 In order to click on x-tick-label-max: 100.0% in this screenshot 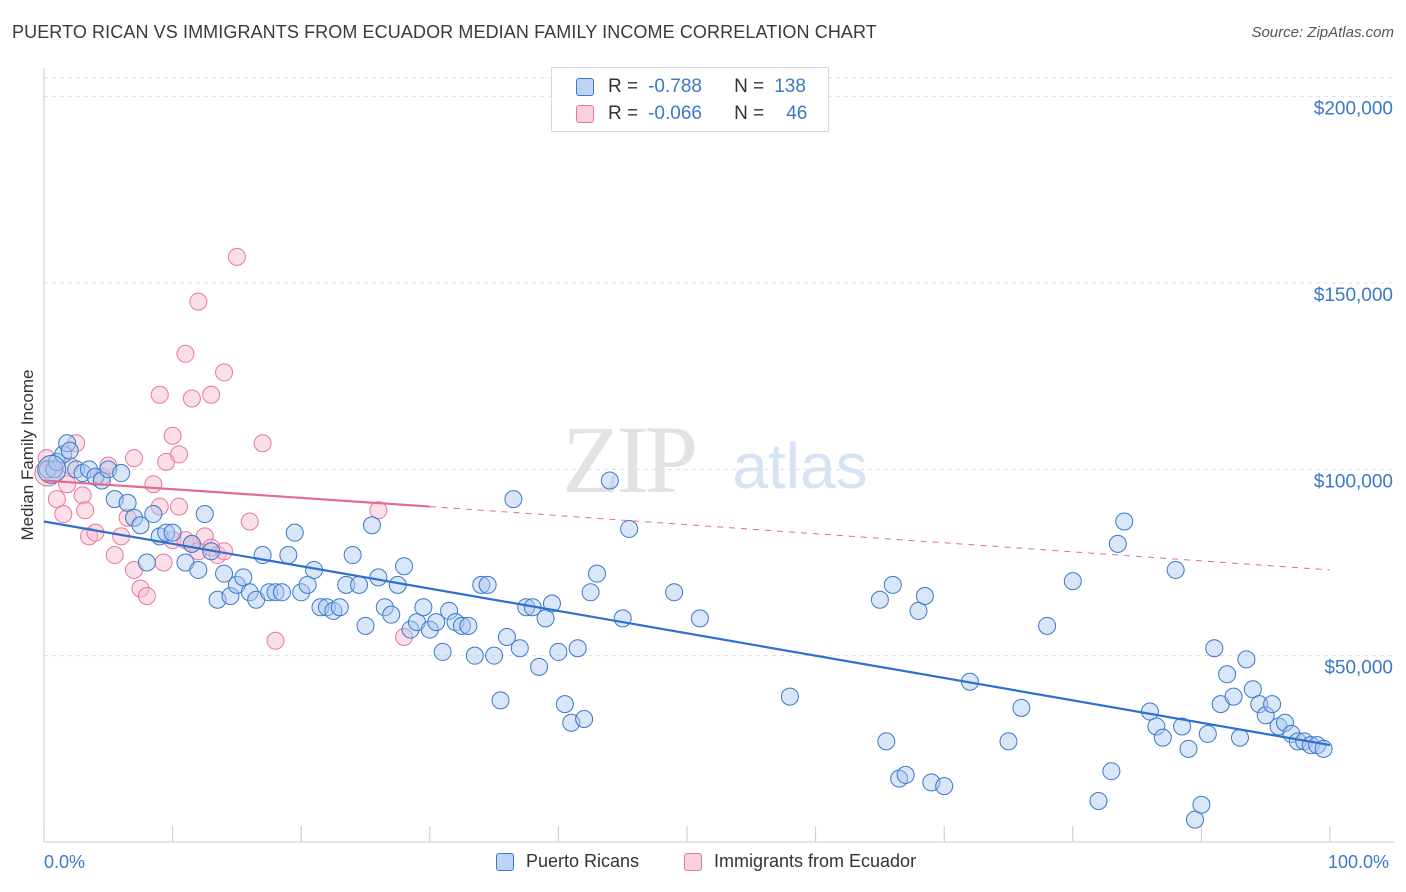, I will do `click(1359, 862)`.